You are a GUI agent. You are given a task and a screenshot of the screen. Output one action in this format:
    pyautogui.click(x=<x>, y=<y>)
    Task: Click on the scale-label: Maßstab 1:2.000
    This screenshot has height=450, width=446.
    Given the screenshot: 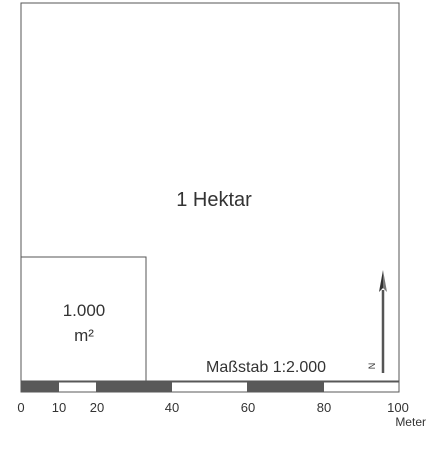 What is the action you would take?
    pyautogui.click(x=266, y=367)
    